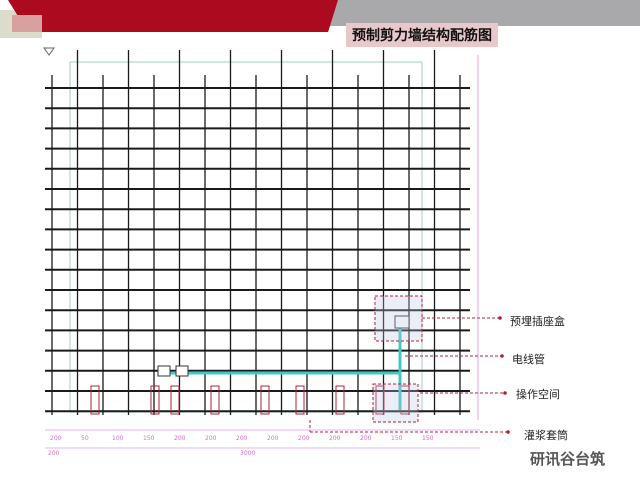  Describe the element at coordinates (118, 438) in the screenshot. I see `dimension-label: 100` at that location.